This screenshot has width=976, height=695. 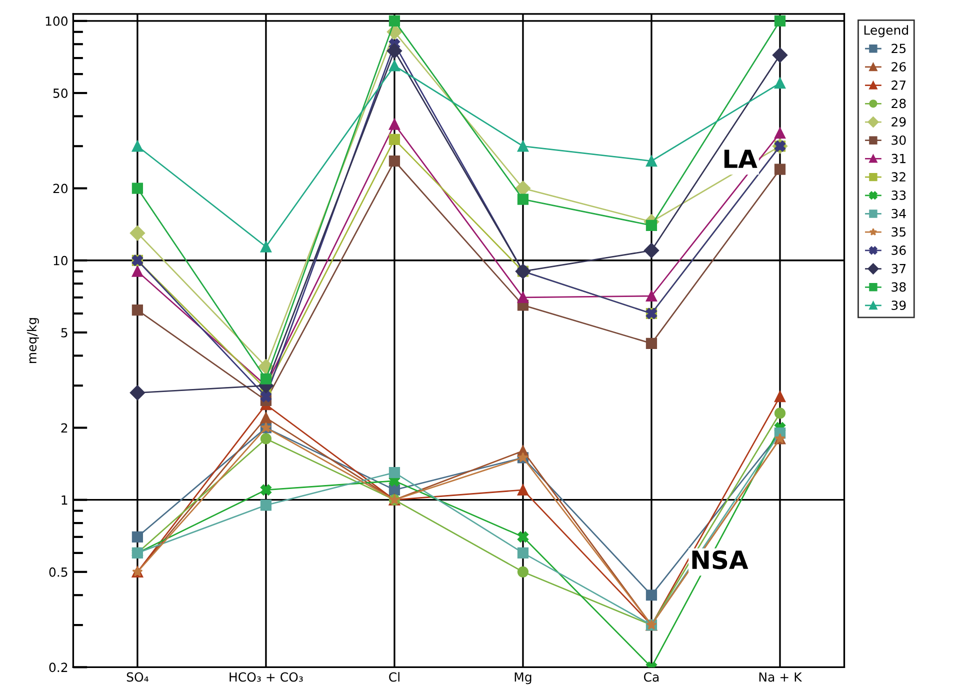 I want to click on annotation: LA, so click(x=741, y=159).